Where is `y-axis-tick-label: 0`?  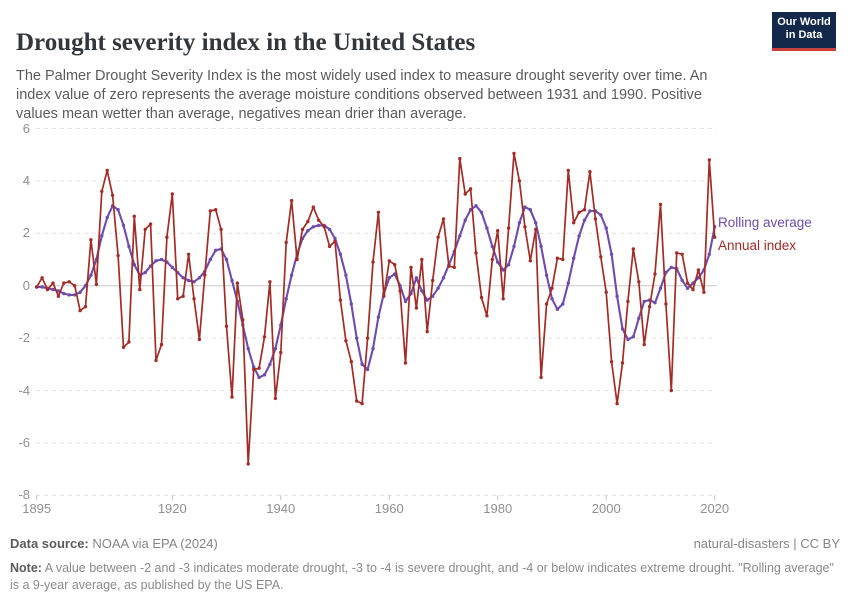
y-axis-tick-label: 0 is located at coordinates (26, 285).